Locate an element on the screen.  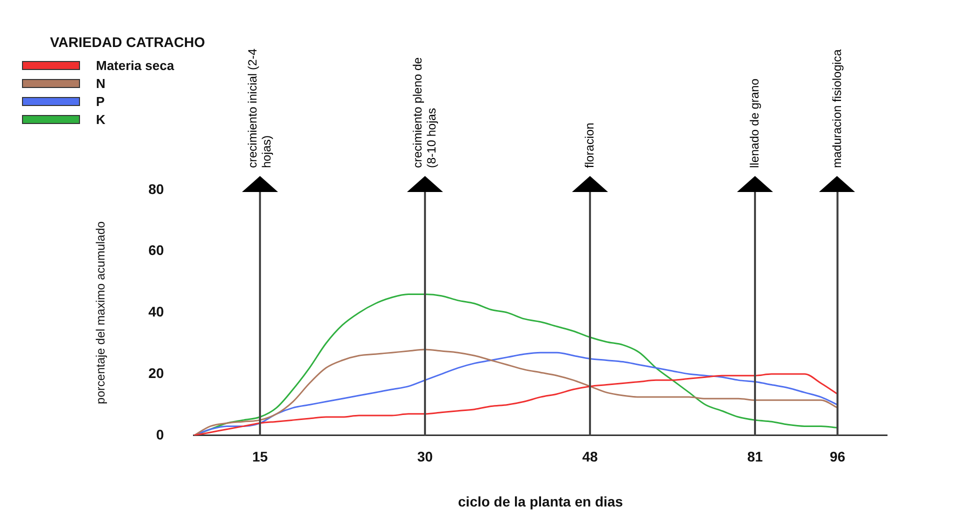
y-tick-label: 60 is located at coordinates (156, 250).